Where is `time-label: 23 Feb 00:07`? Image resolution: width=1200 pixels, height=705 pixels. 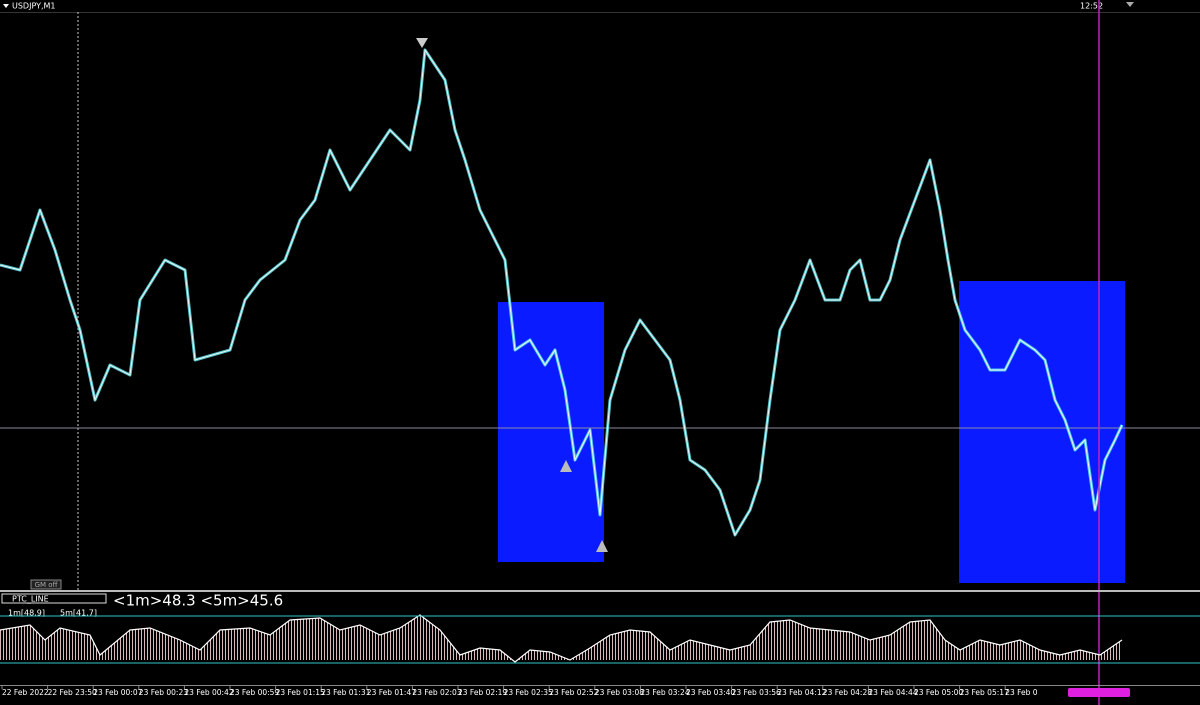 time-label: 23 Feb 00:07 is located at coordinates (117, 692).